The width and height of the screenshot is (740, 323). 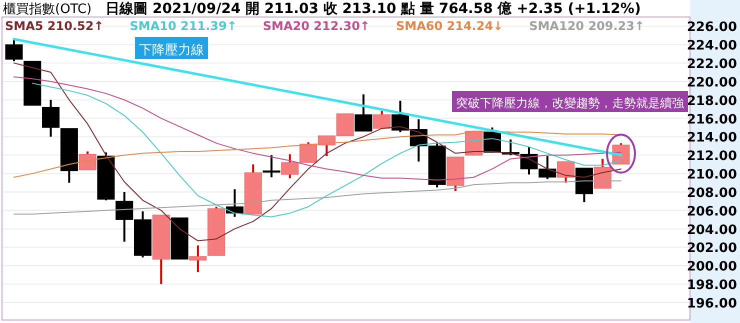 What do you see at coordinates (711, 156) in the screenshot?
I see `y-tick-label: 212.00` at bounding box center [711, 156].